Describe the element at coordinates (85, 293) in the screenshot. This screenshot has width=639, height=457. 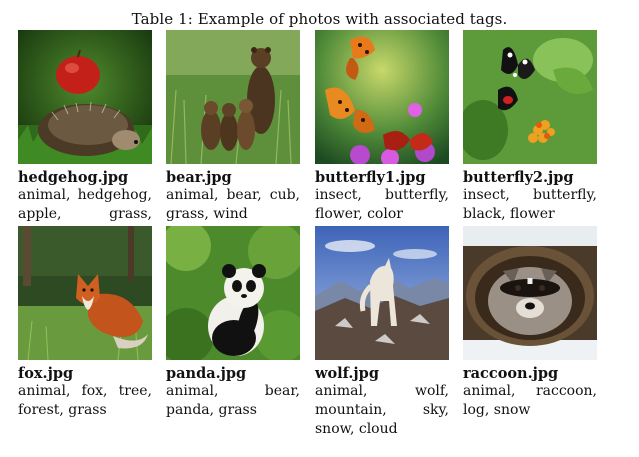
I see `fox-photo` at that location.